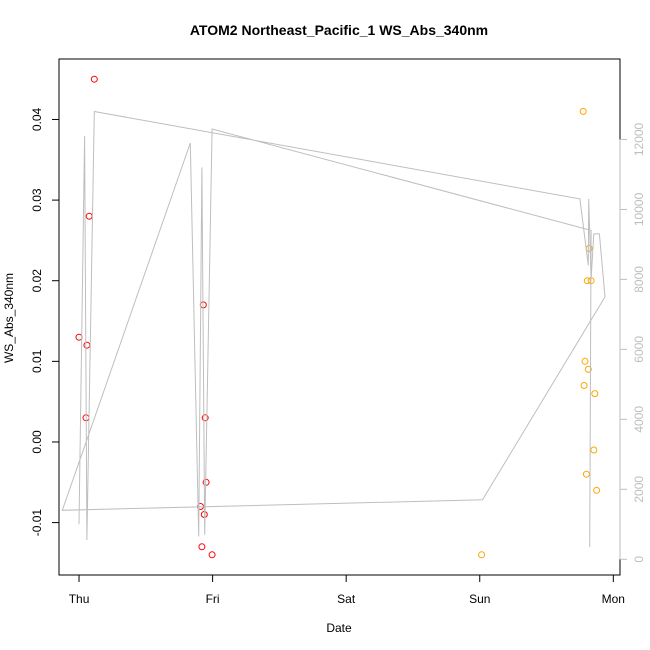  Describe the element at coordinates (346, 599) in the screenshot. I see `x-tick-label: Sat` at that location.